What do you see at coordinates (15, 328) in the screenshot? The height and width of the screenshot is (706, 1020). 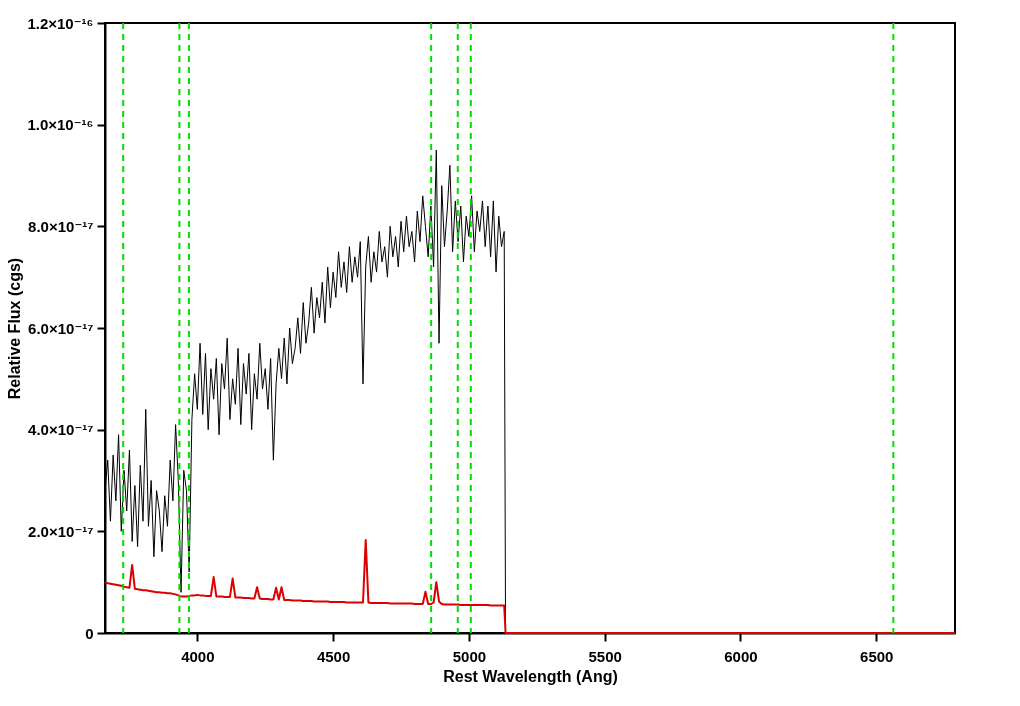 I see `y-axis-title: Relative Flux (cgs)` at bounding box center [15, 328].